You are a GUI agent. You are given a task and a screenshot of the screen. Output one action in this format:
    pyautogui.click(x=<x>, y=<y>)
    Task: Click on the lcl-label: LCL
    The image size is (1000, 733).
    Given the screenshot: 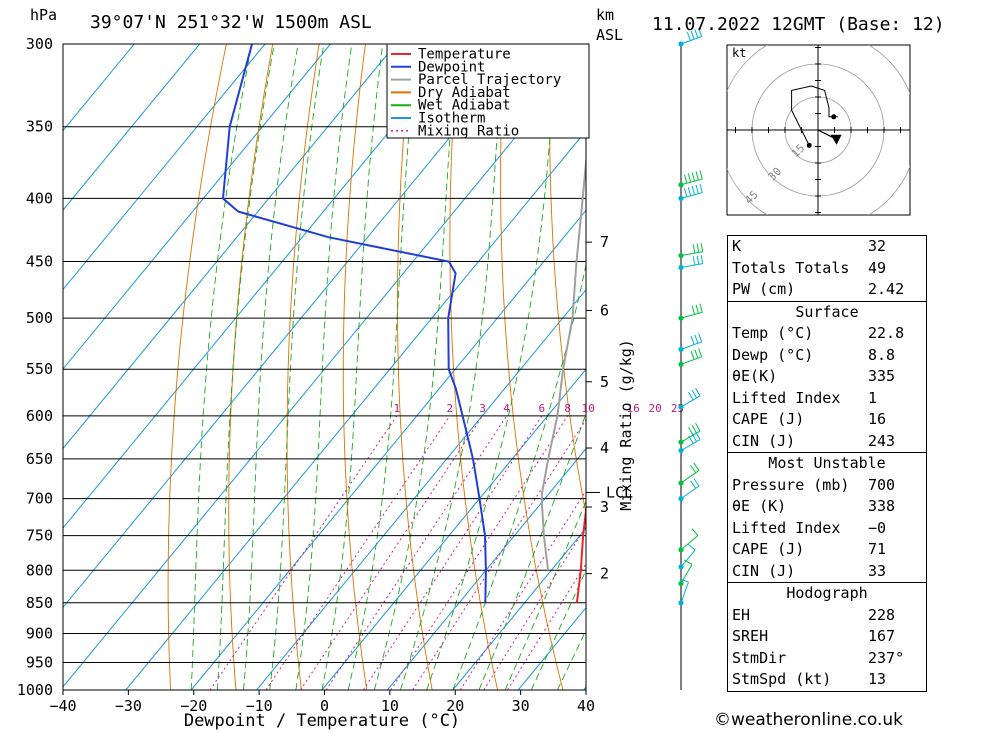 What is the action you would take?
    pyautogui.click(x=619, y=492)
    